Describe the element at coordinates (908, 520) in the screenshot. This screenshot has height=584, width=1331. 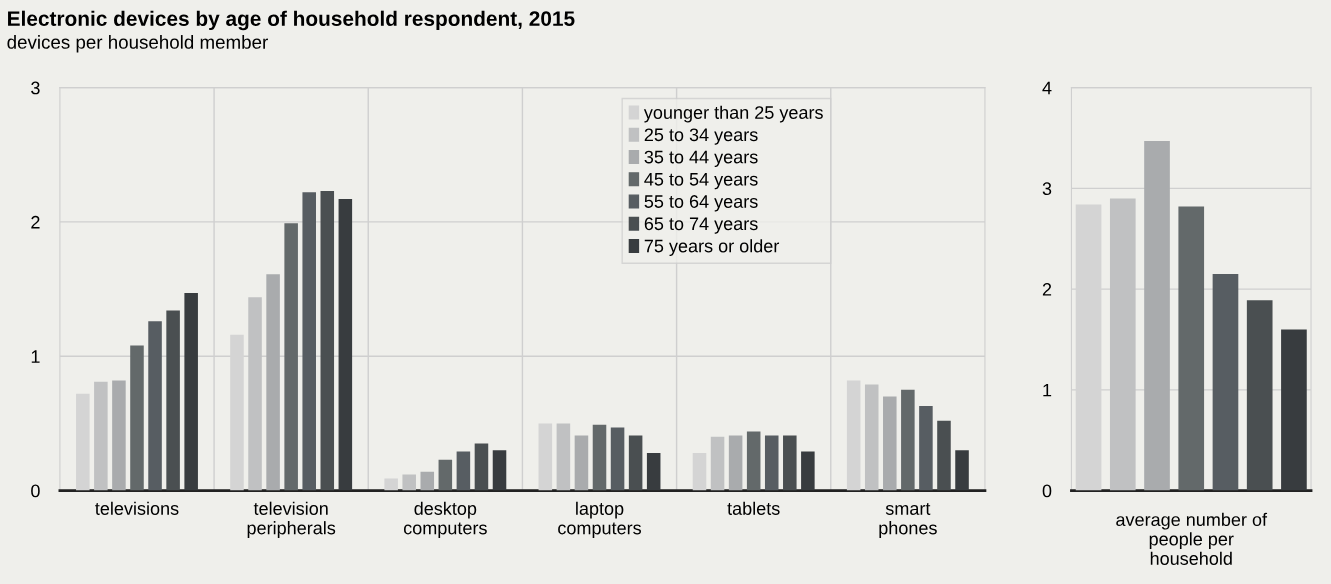
I see `x-tick-label: smart phones` at that location.